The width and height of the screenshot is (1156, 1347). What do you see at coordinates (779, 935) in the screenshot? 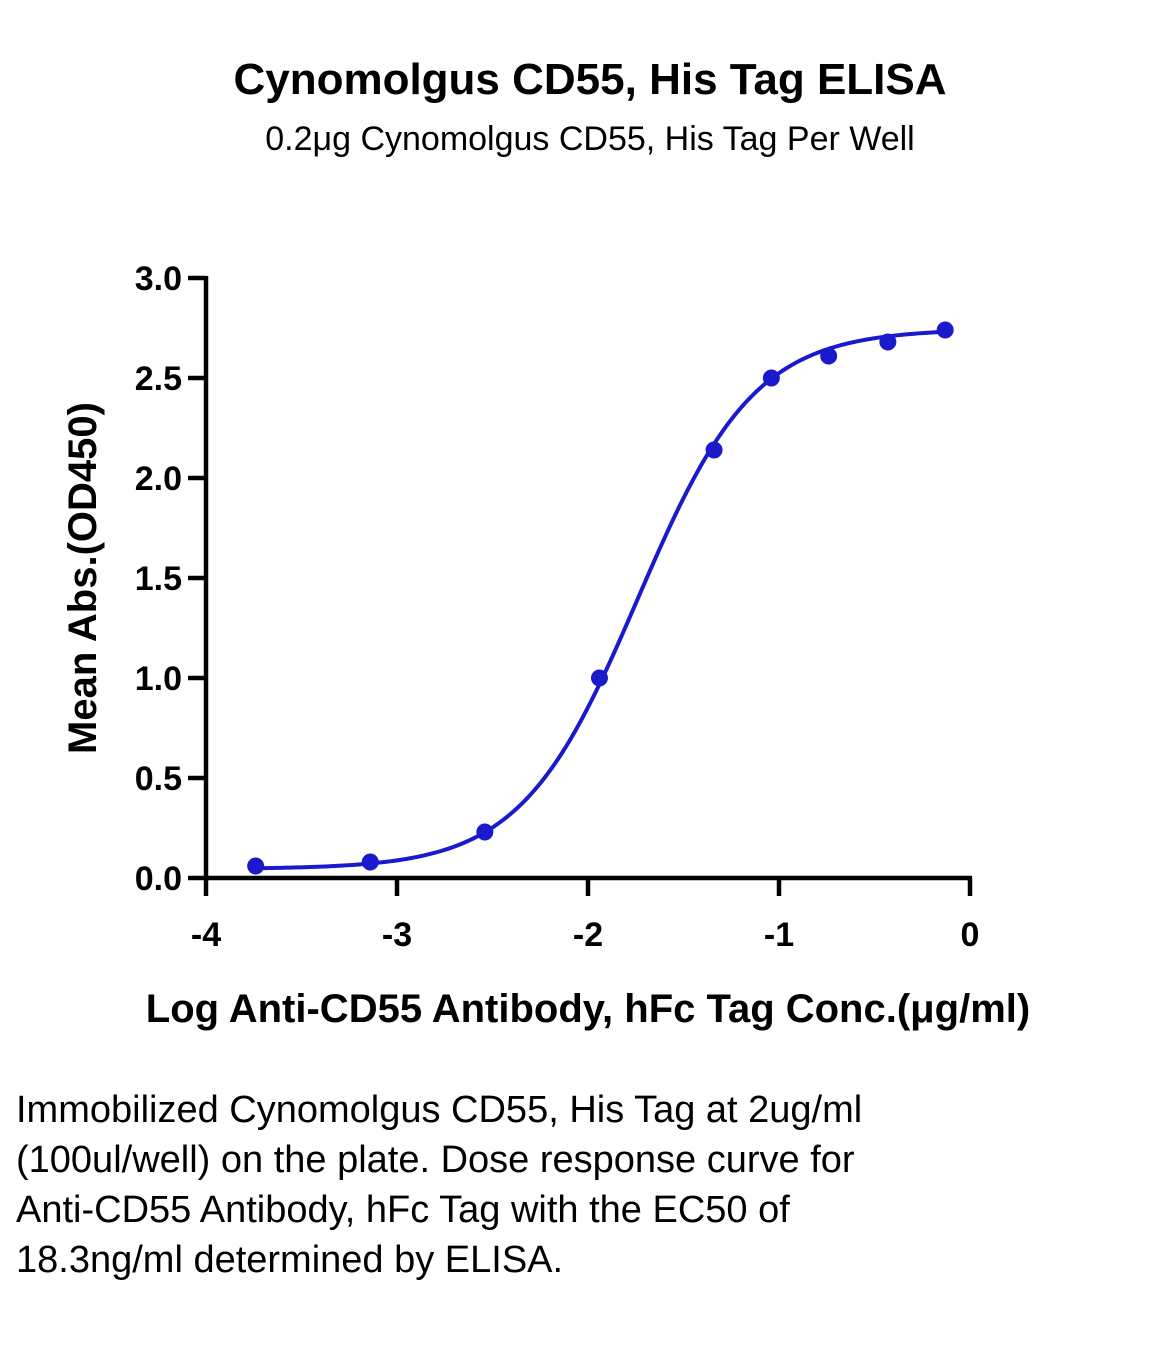
I see `x-tick-label: -1` at bounding box center [779, 935].